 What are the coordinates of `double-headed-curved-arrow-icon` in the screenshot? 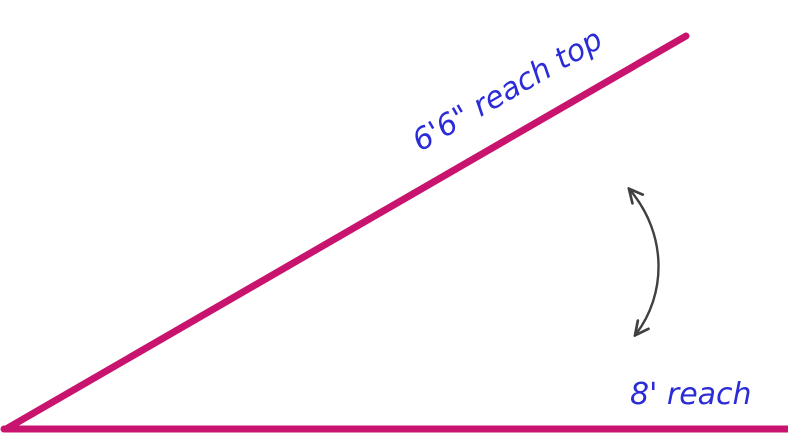 It's located at (645, 262).